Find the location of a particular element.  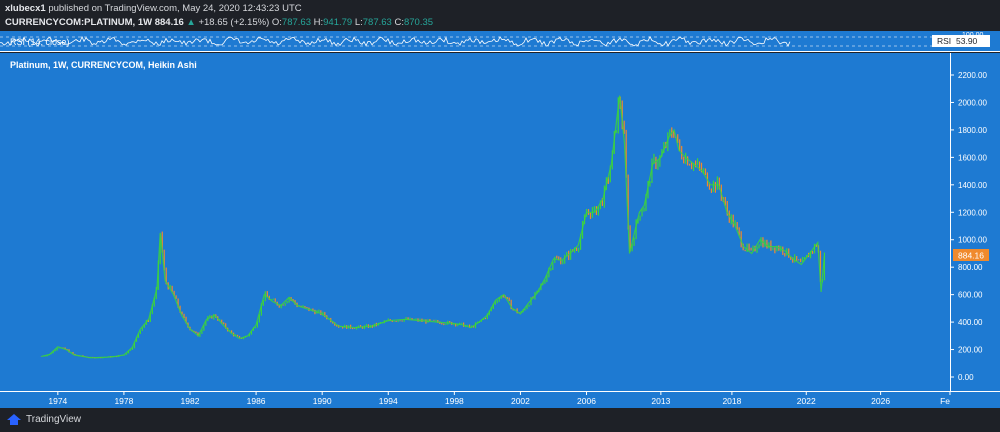

rsi-value-tag is located at coordinates (961, 41).